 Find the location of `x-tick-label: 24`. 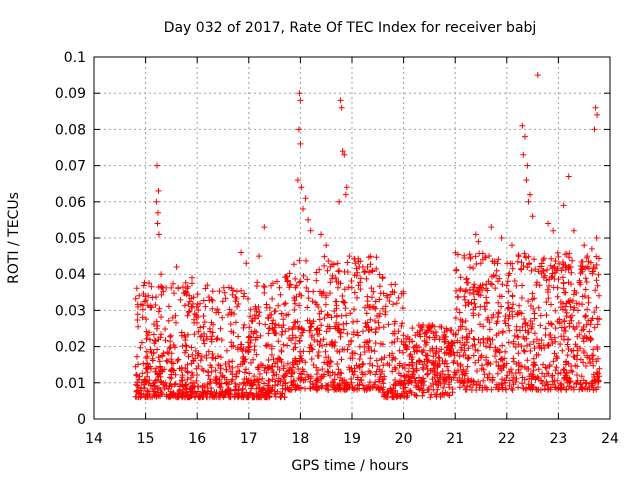

x-tick-label: 24 is located at coordinates (610, 439).